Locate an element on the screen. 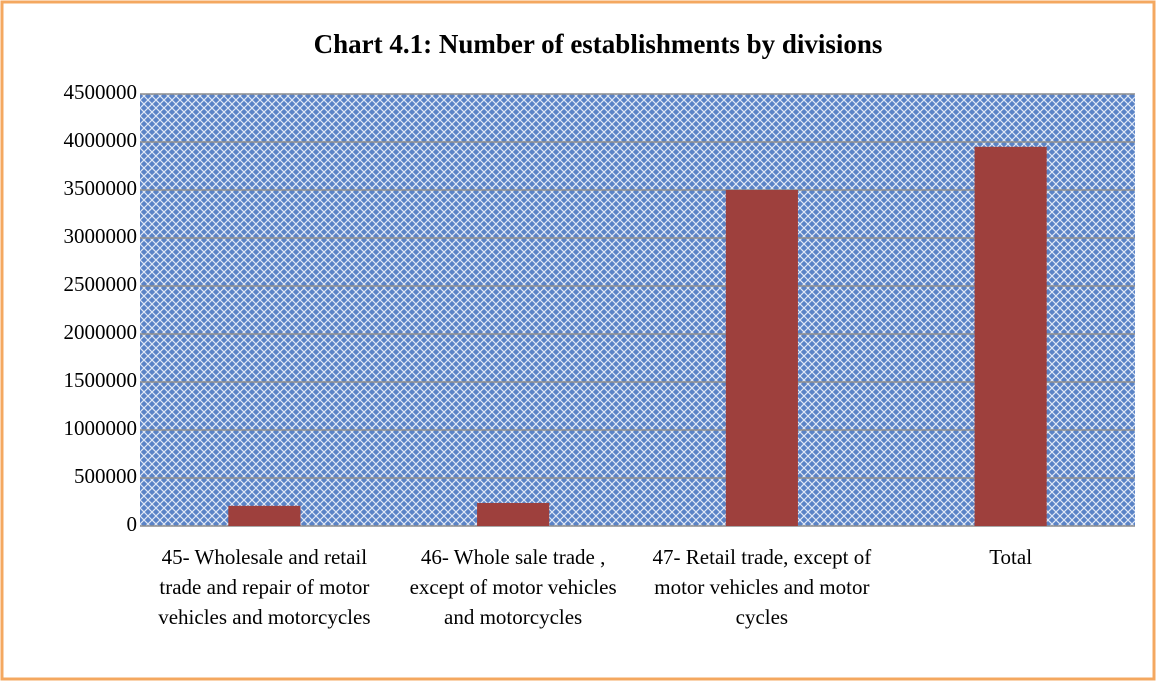 The height and width of the screenshot is (682, 1157). y-tick-label: 4500000 is located at coordinates (101, 92).